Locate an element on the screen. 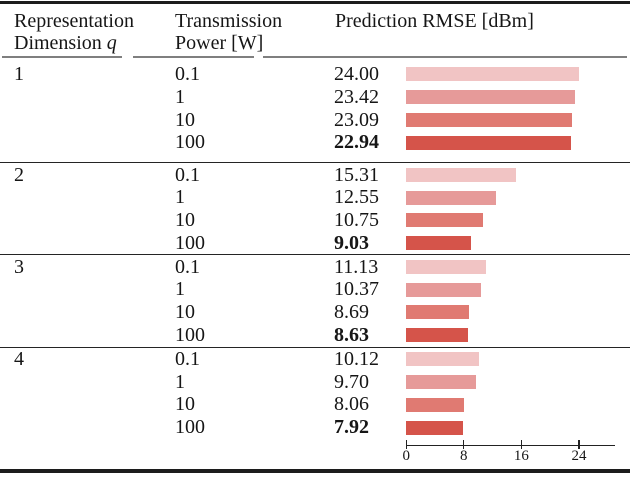 The image size is (630, 480). table-row: 0.1 15.31 is located at coordinates (315, 175).